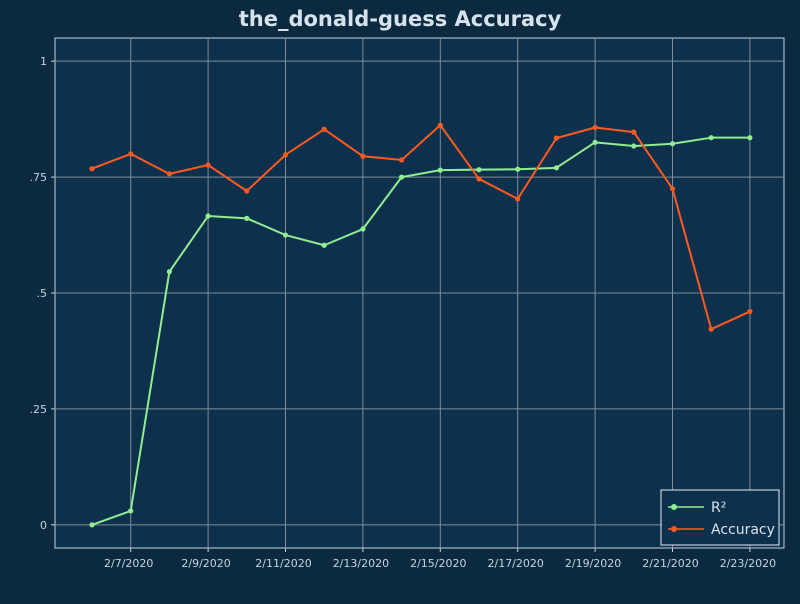 Image resolution: width=800 pixels, height=604 pixels. What do you see at coordinates (43, 525) in the screenshot?
I see `y-tick-label: 0` at bounding box center [43, 525].